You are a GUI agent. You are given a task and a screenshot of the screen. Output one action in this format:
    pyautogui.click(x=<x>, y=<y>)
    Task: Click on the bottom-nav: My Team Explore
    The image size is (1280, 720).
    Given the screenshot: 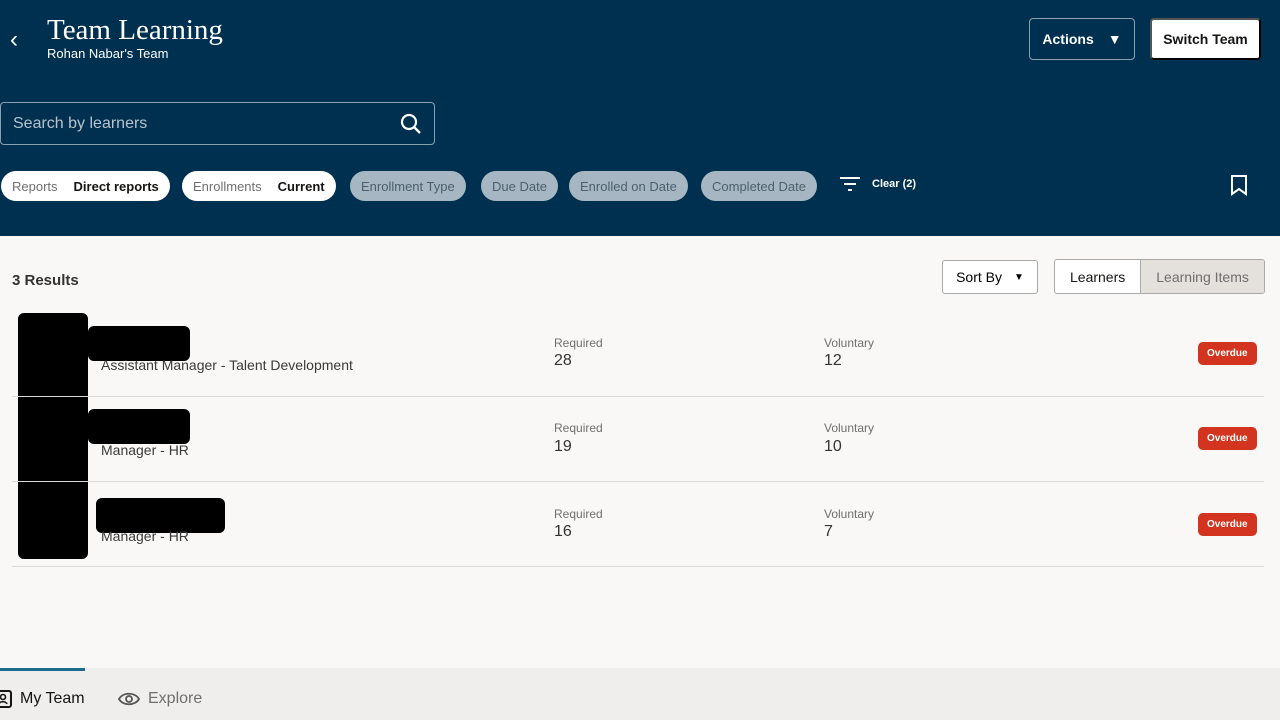 What is the action you would take?
    pyautogui.click(x=640, y=694)
    